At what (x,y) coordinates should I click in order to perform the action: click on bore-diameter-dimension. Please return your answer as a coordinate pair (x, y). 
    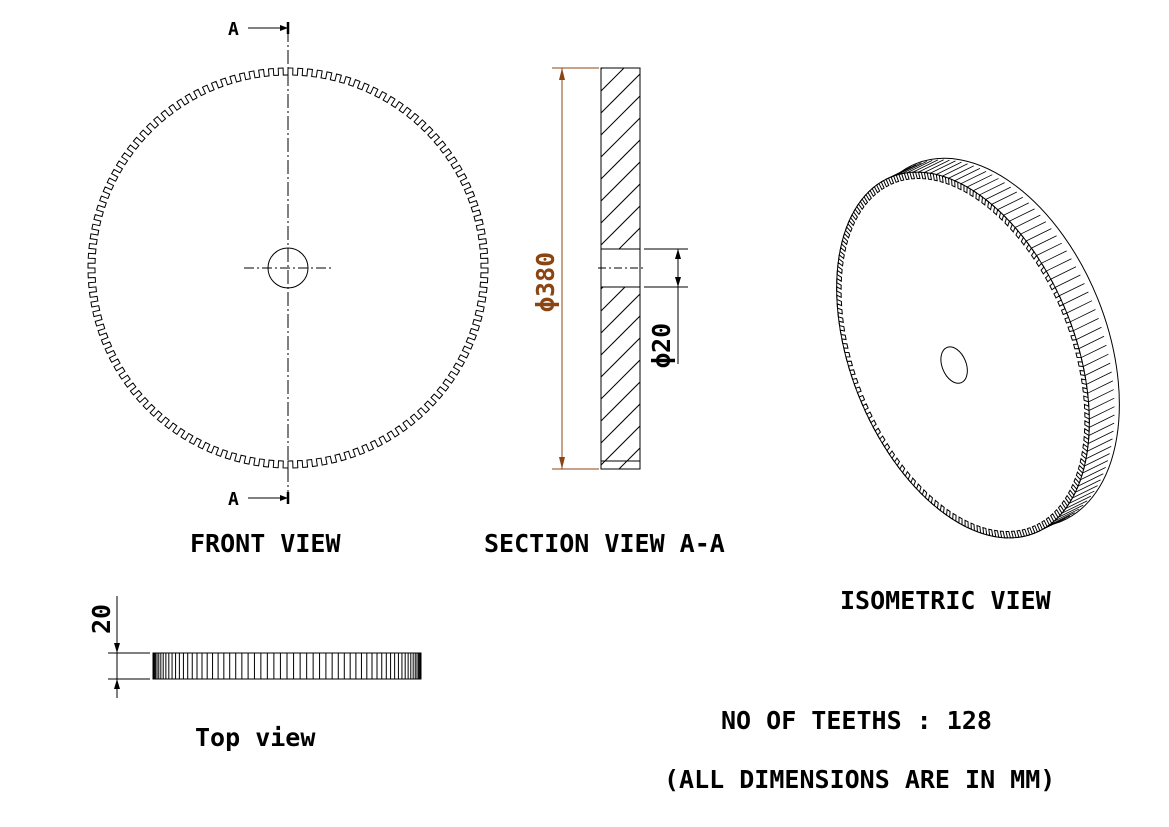
    Looking at the image, I should click on (666, 306).